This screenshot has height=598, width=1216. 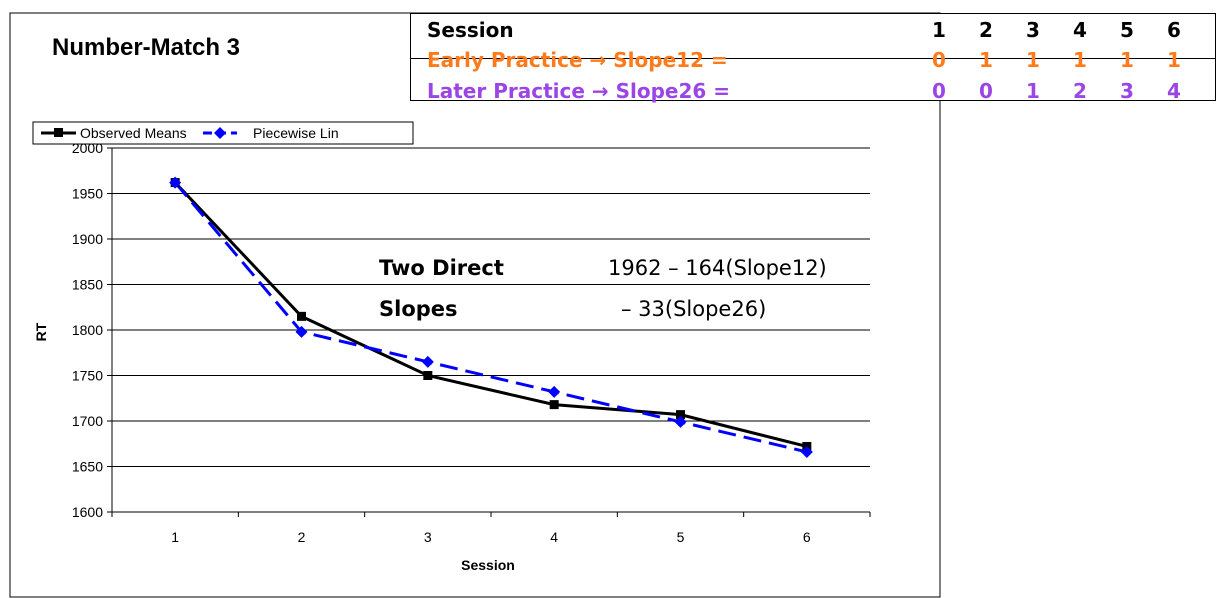 I want to click on x-tick-label: 6, so click(x=807, y=537).